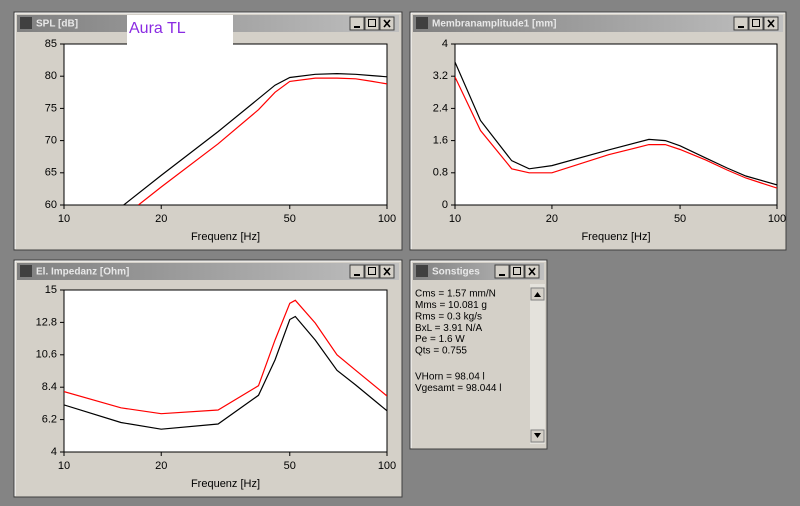  Describe the element at coordinates (49, 387) in the screenshot. I see `y-tick-label: 8.4` at that location.